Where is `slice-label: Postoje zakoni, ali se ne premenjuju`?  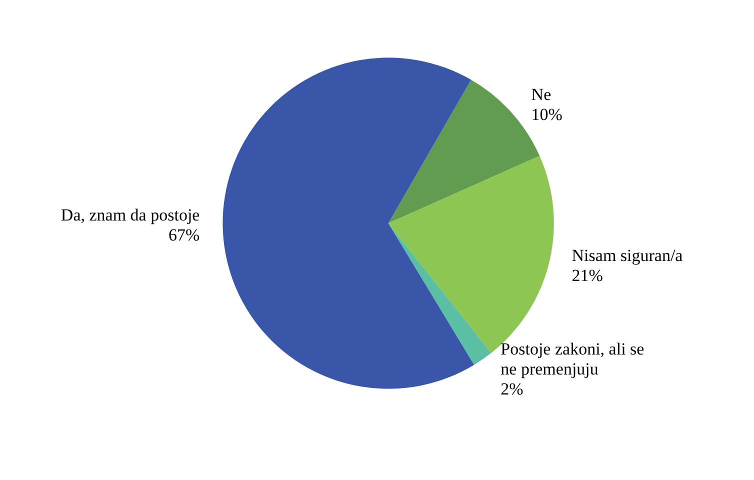 slice-label: Postoje zakoni, ali se ne premenjuju is located at coordinates (574, 359).